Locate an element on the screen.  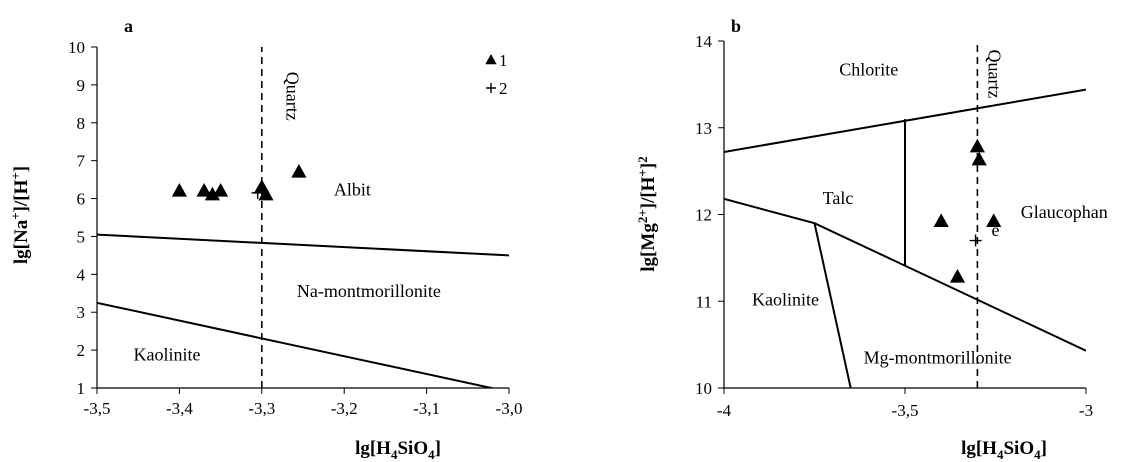
region-label: e is located at coordinates (996, 230).